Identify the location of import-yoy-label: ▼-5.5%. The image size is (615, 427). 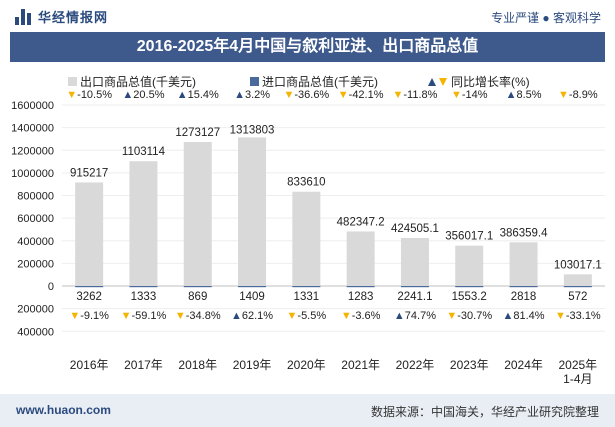
(307, 316).